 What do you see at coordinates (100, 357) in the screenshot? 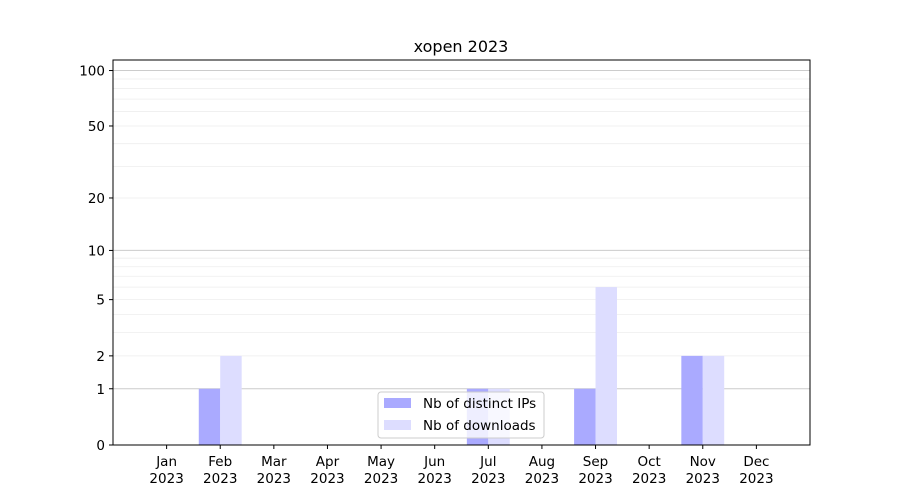
I see `y-tick-label: 2` at bounding box center [100, 357].